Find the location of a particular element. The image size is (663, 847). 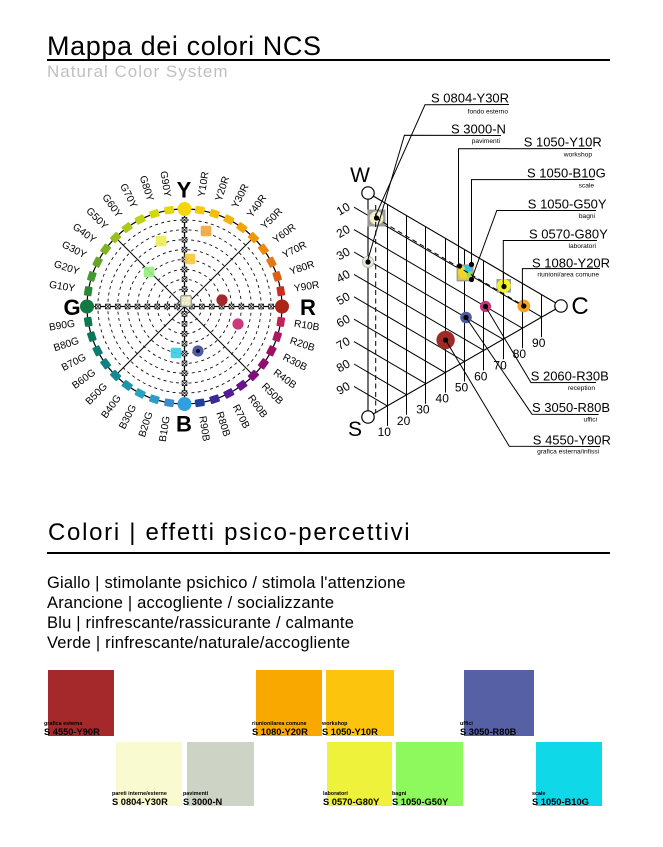

svg-text: B30G is located at coordinates (129, 417).